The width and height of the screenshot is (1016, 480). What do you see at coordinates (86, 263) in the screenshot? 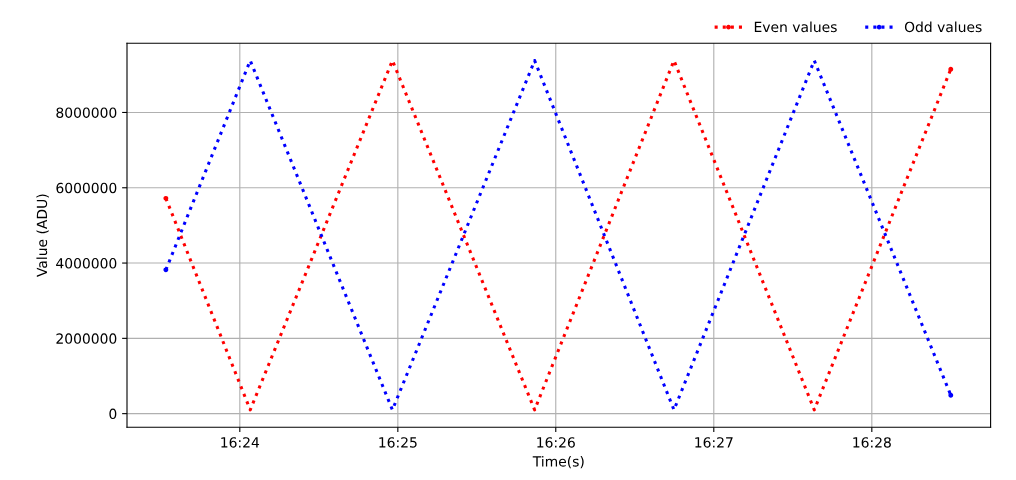
I see `y-tick-label: 4000000` at bounding box center [86, 263].